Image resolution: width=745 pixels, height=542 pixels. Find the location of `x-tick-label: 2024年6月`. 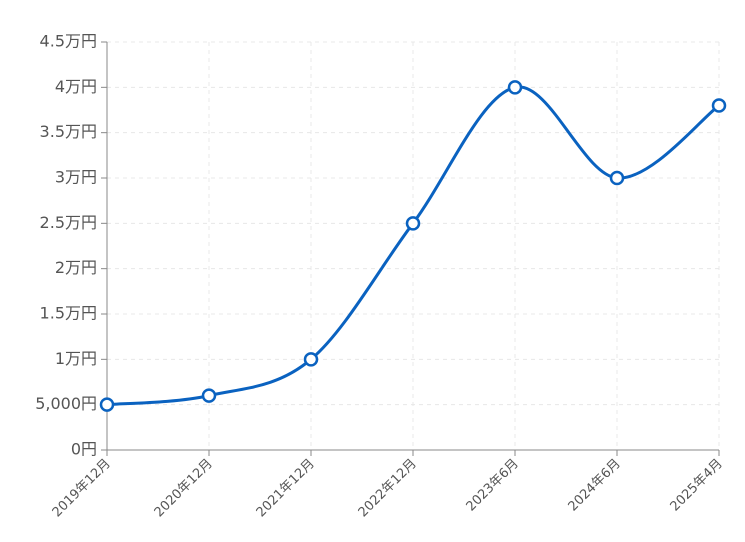

x-tick-label: 2024年6月 is located at coordinates (595, 485).